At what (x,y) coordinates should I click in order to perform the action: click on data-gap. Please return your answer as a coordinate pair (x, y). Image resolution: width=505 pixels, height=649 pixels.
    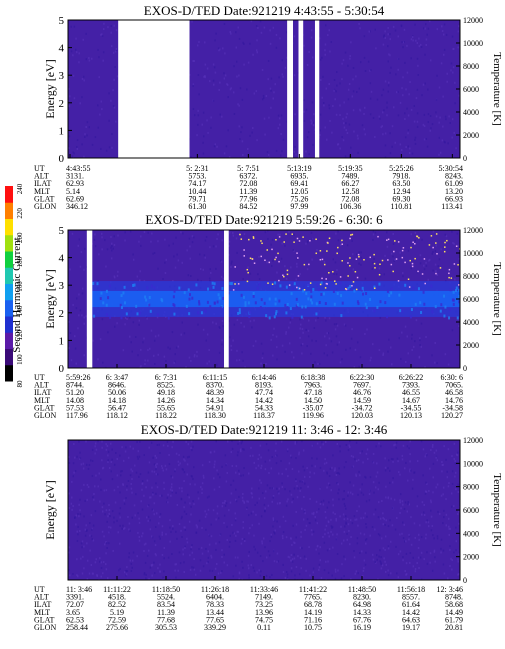
    Looking at the image, I should click on (154, 89).